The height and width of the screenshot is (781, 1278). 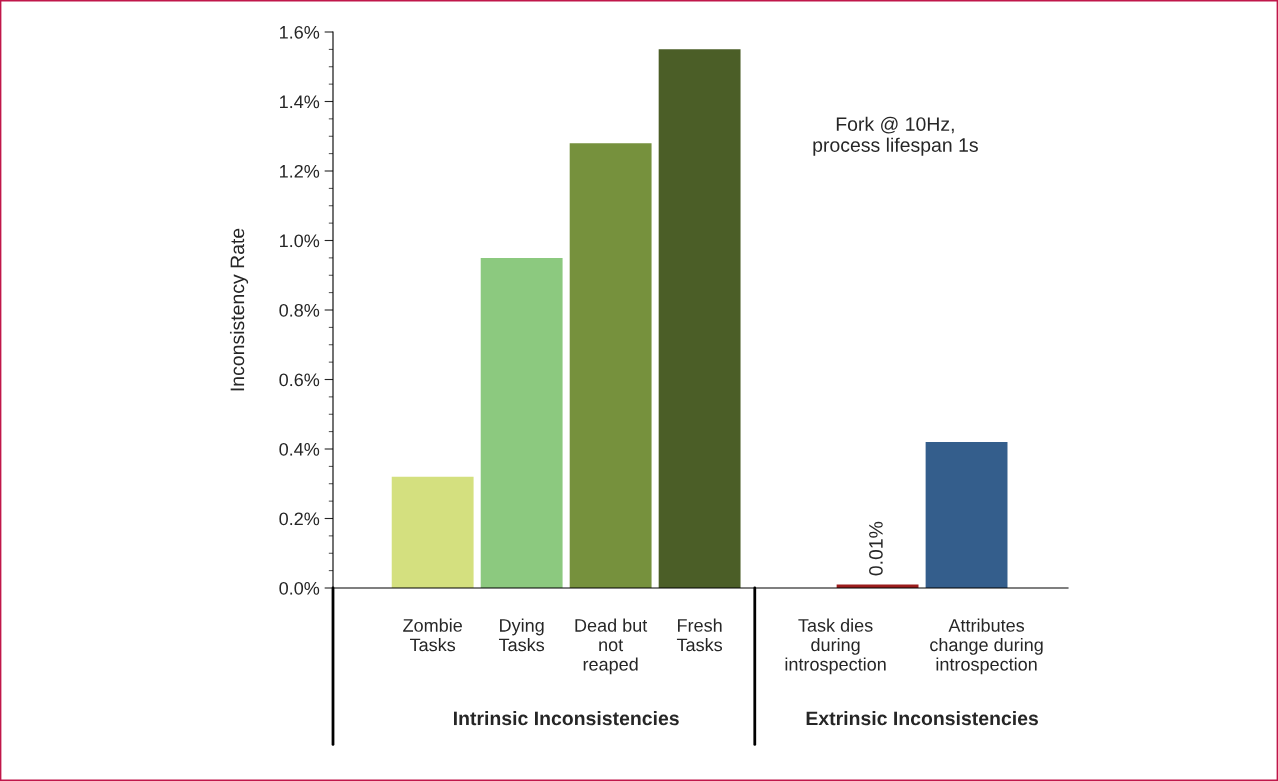 What do you see at coordinates (521, 635) in the screenshot?
I see `x-tick-label: Dying Tasks` at bounding box center [521, 635].